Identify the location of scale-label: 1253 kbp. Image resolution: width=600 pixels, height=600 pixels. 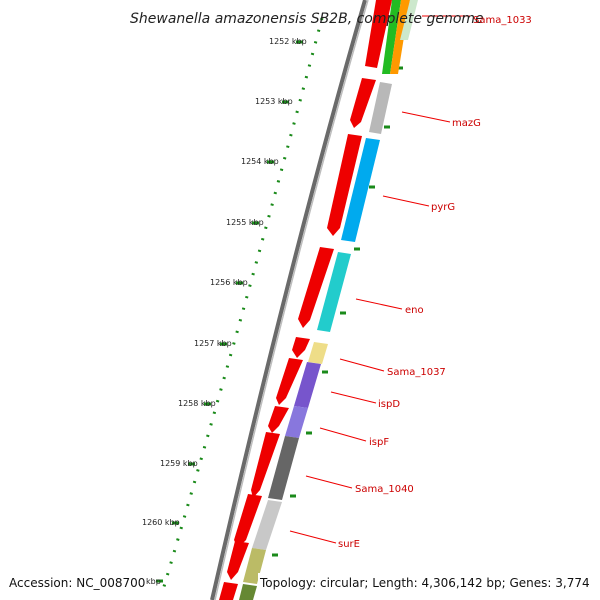
(274, 101).